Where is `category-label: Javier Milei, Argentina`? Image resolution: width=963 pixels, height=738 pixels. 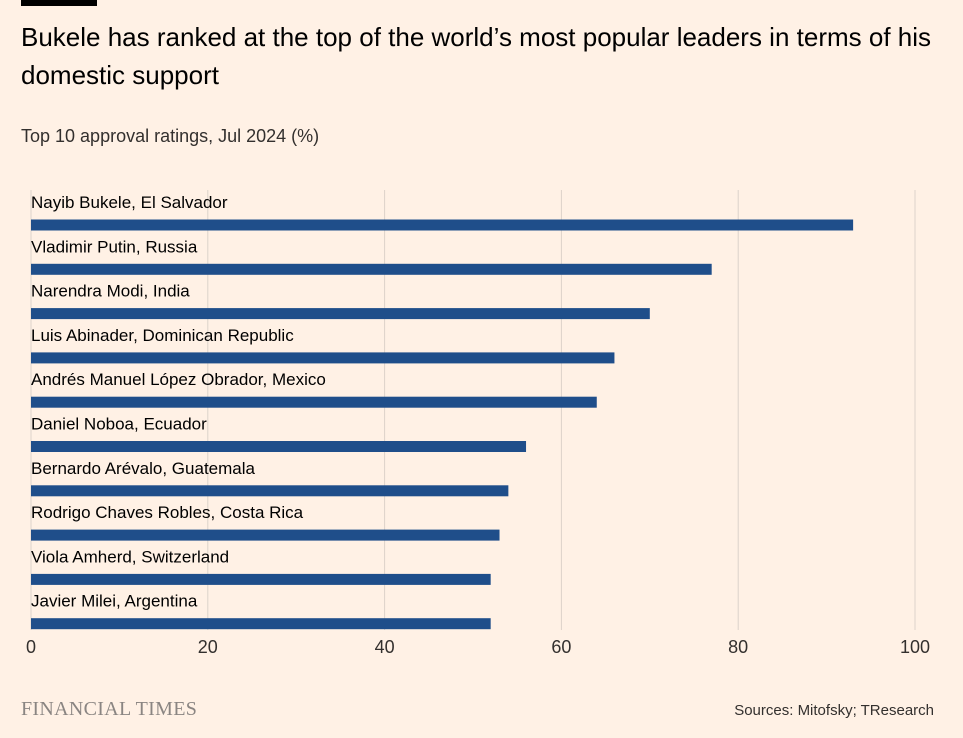 category-label: Javier Milei, Argentina is located at coordinates (114, 601).